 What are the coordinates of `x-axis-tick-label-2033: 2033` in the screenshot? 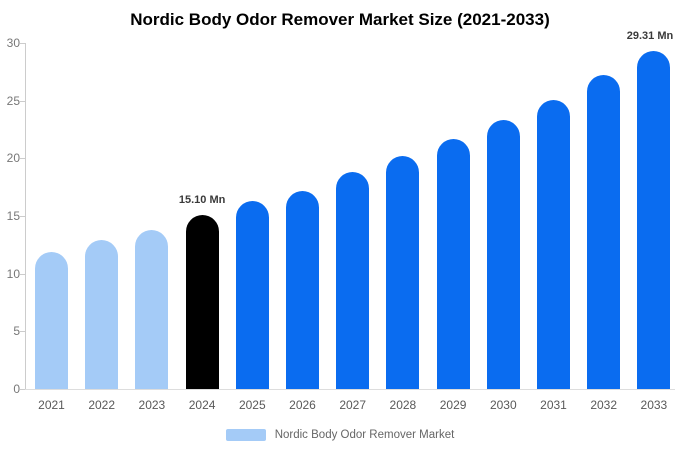 It's located at (654, 405).